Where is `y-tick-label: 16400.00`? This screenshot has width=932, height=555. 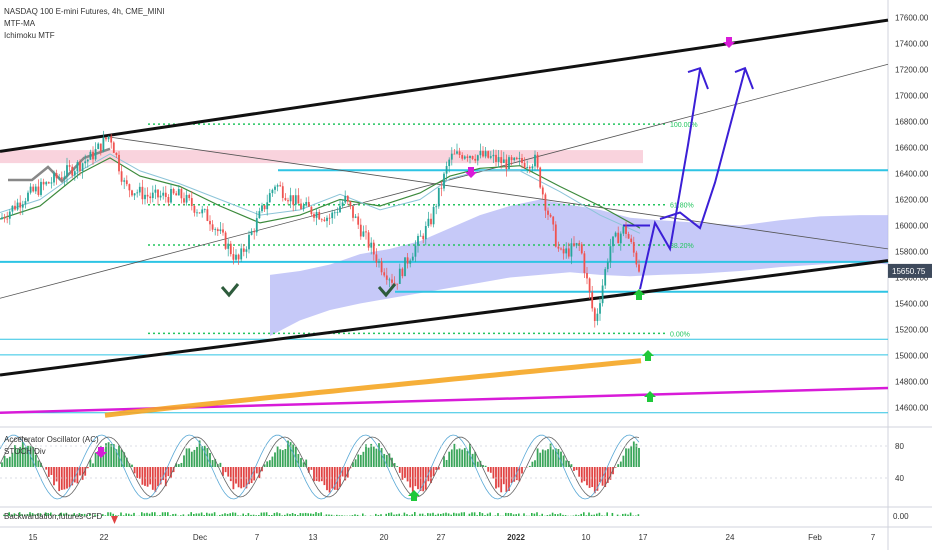 y-tick-label: 16400.00 is located at coordinates (912, 174).